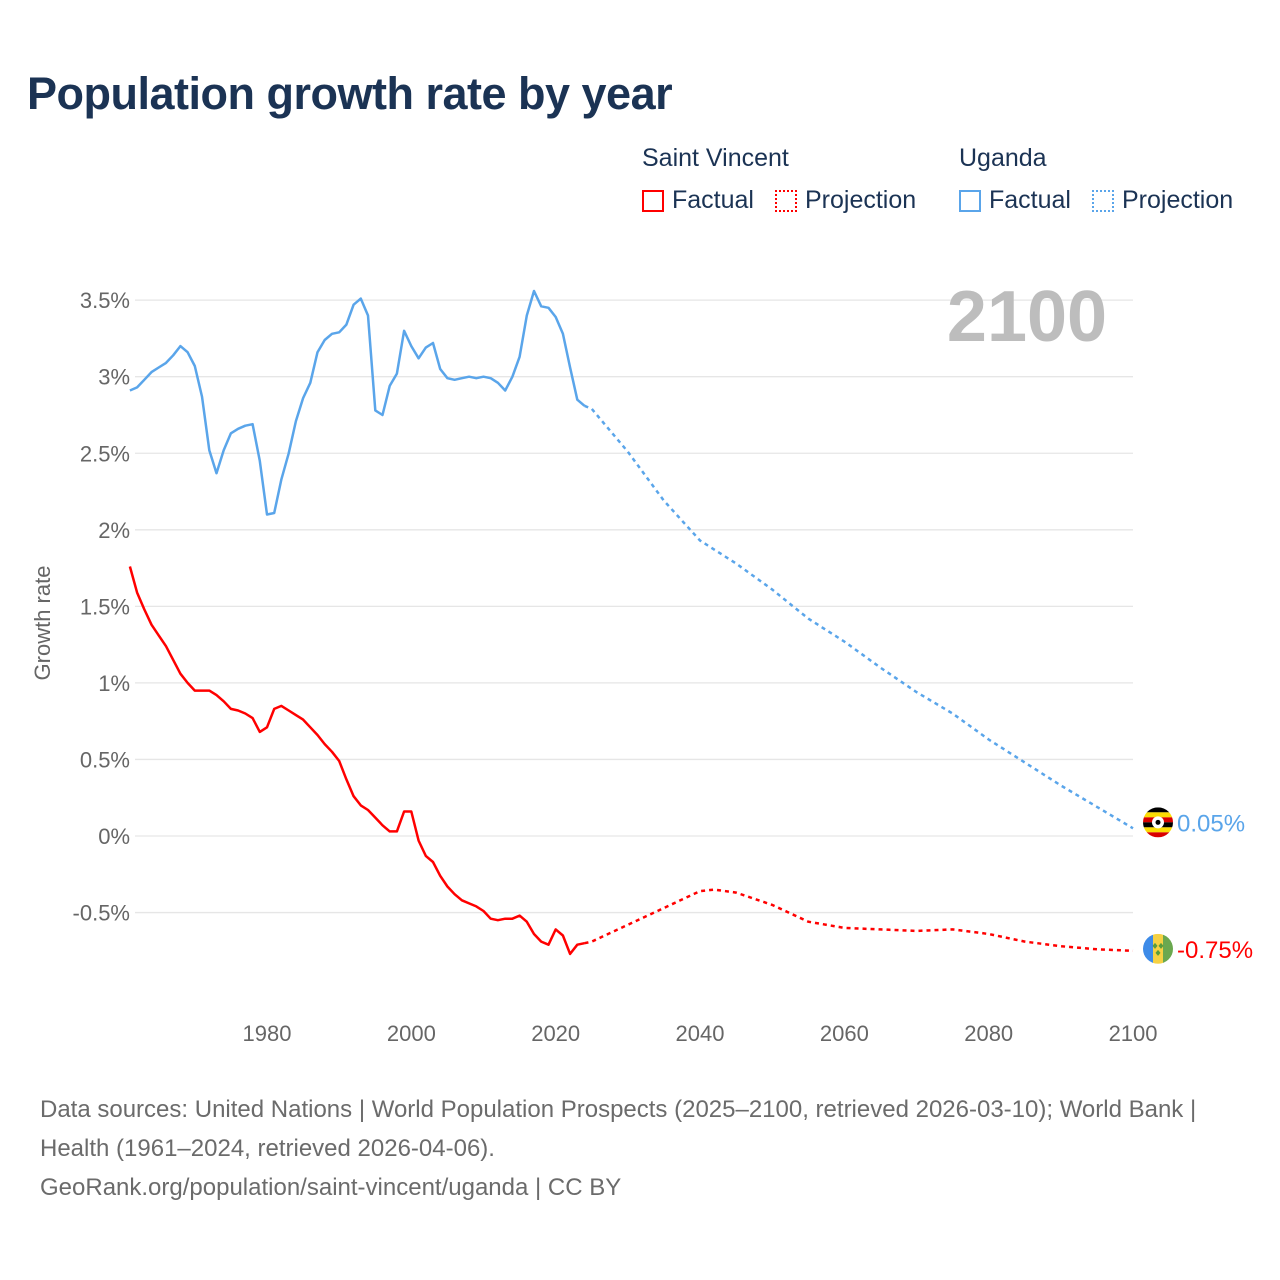 Image resolution: width=1280 pixels, height=1280 pixels. What do you see at coordinates (988, 1033) in the screenshot?
I see `x-tick-label: 2080` at bounding box center [988, 1033].